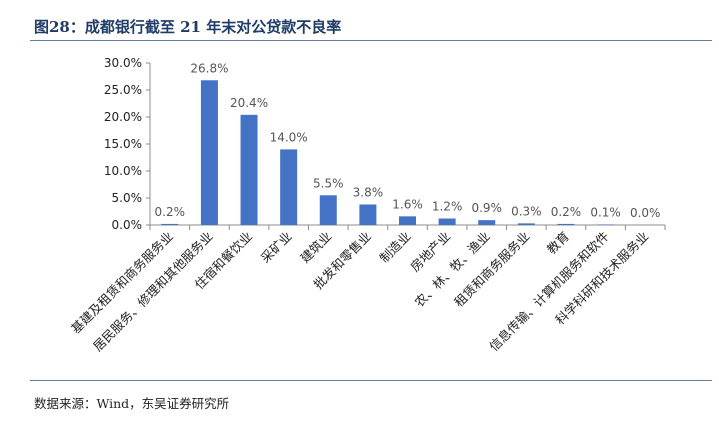 This screenshot has height=435, width=719. What do you see at coordinates (123, 171) in the screenshot?
I see `y-tick-label: 10.0%` at bounding box center [123, 171].